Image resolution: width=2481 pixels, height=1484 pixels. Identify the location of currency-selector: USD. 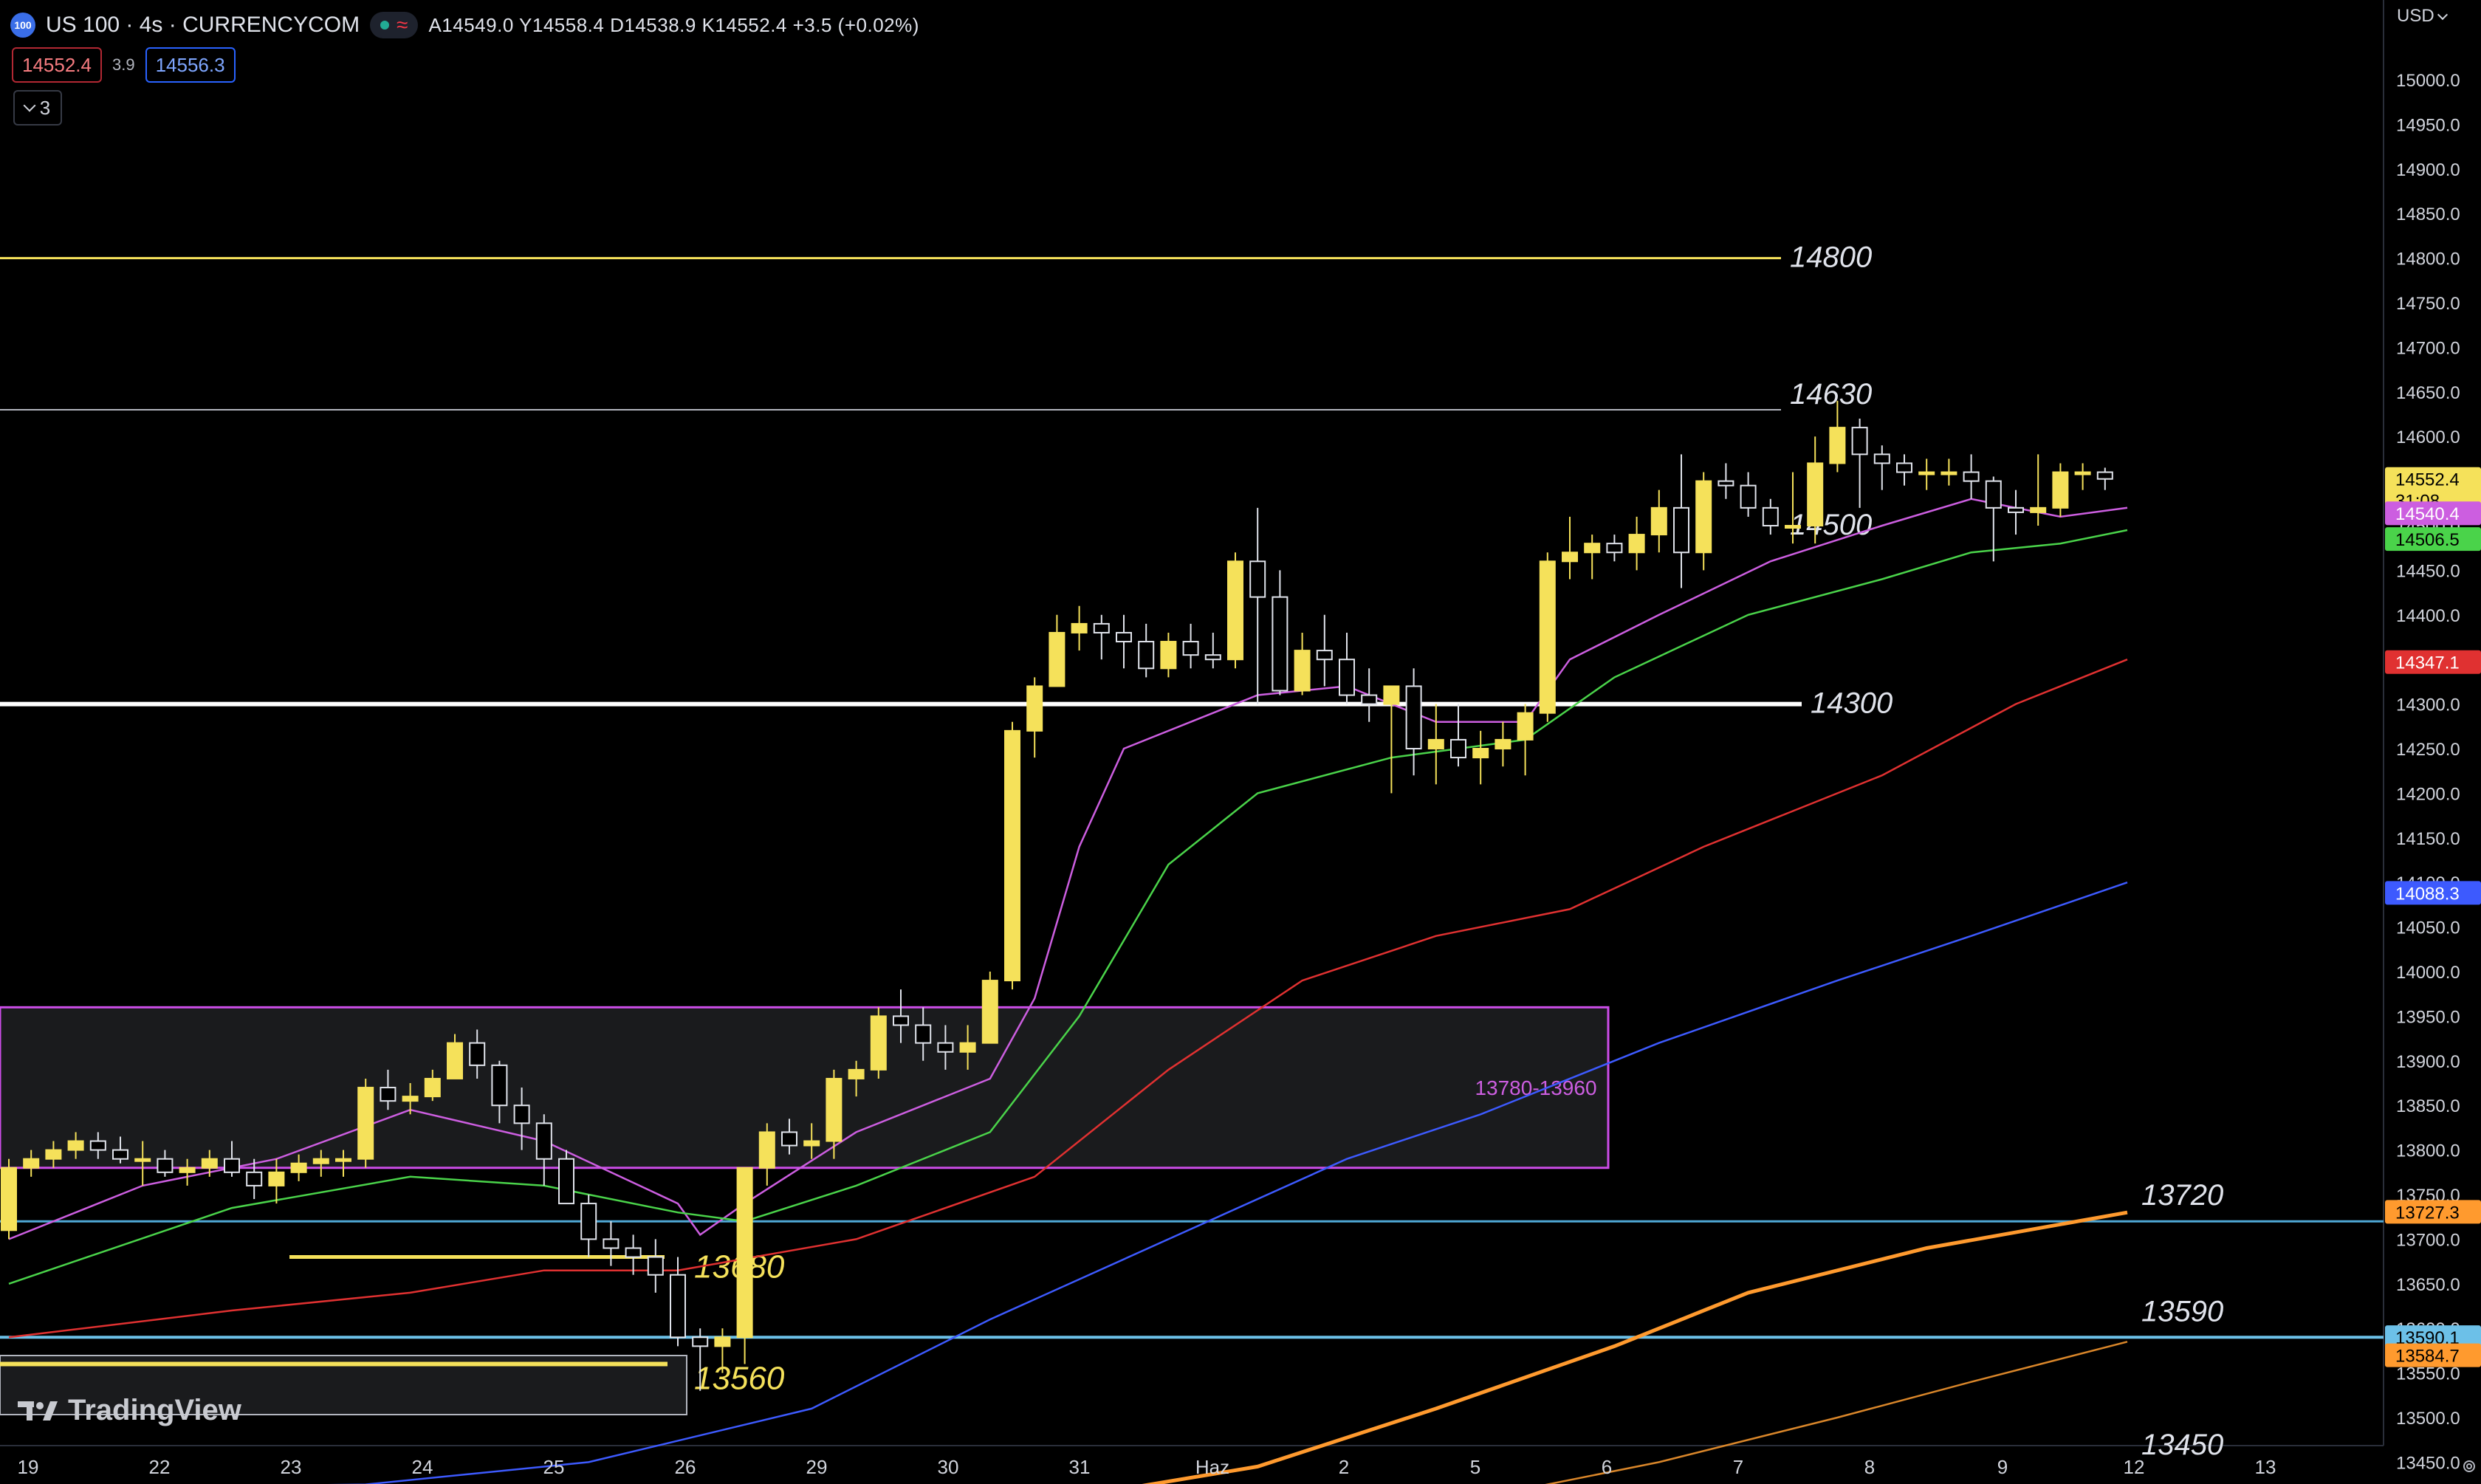
(2422, 16).